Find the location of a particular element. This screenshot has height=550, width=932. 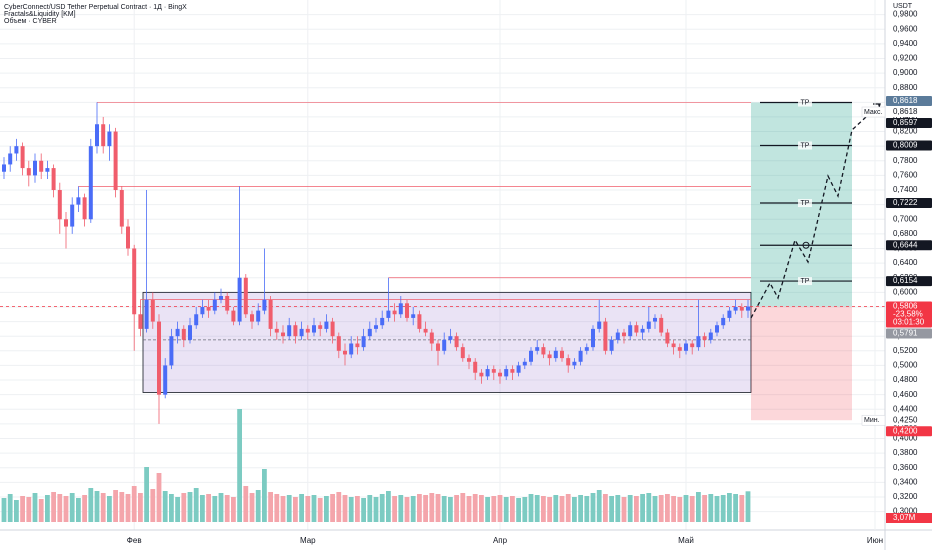

projection-path is located at coordinates (815, 211).